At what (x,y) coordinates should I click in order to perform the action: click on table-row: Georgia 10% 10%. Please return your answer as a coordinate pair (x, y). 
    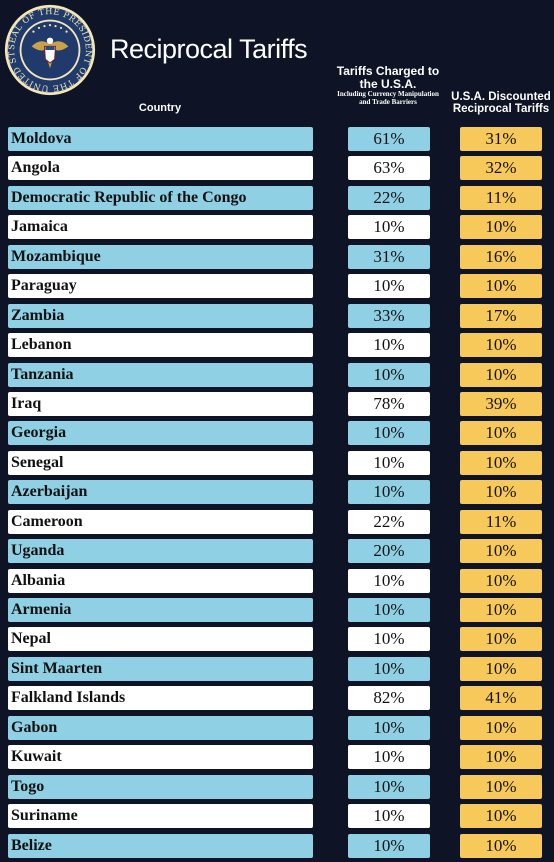
    Looking at the image, I should click on (277, 434).